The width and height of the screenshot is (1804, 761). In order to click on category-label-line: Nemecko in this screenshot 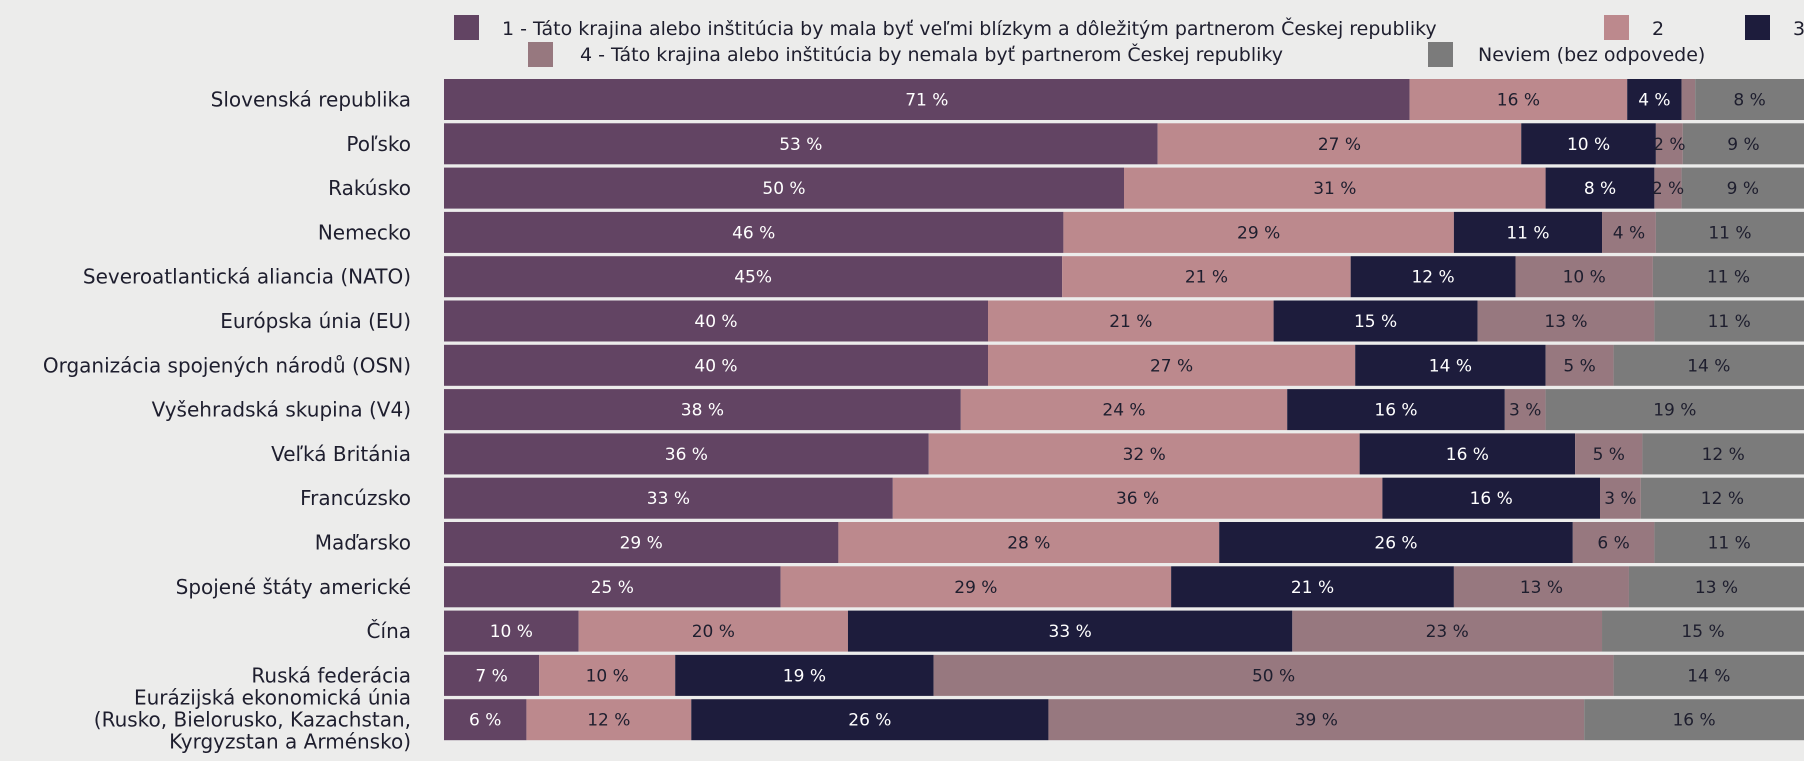, I will do `click(364, 232)`.